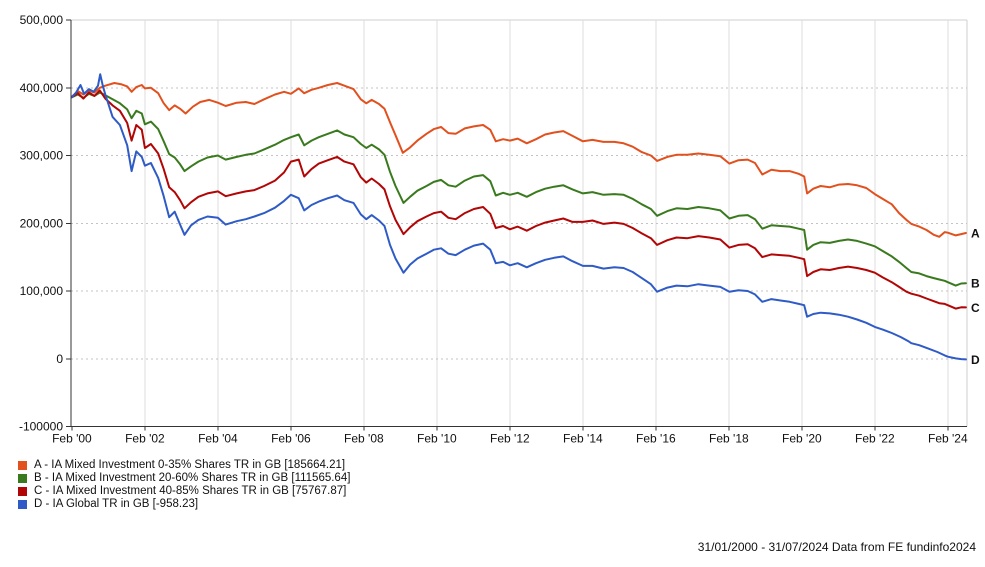 This screenshot has height=567, width=985. I want to click on axis-label: 300,000, so click(42, 156).